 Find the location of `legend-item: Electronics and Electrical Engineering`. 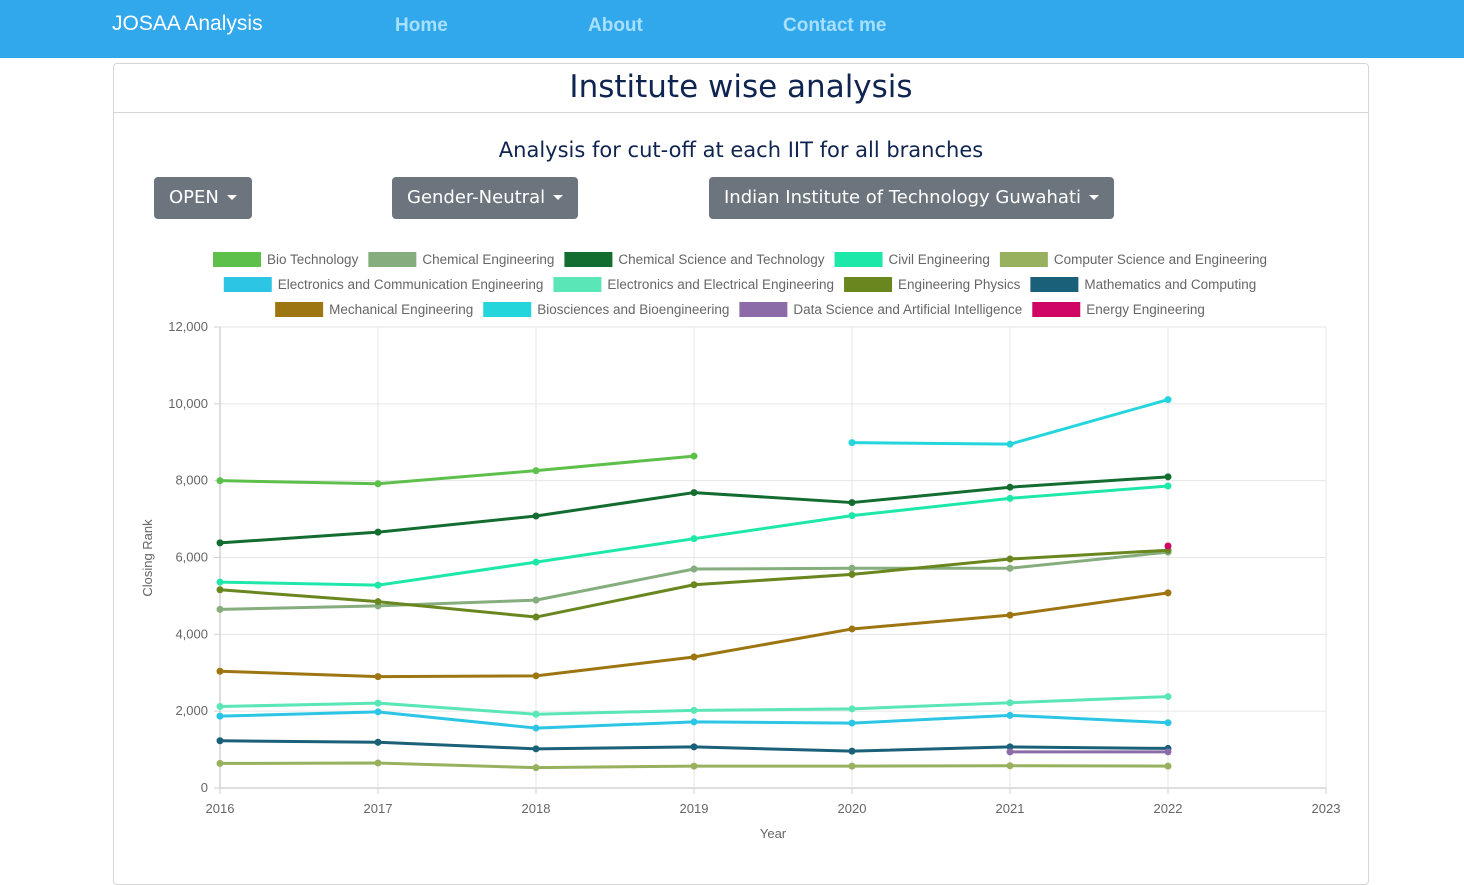

legend-item: Electronics and Electrical Engineering is located at coordinates (693, 284).